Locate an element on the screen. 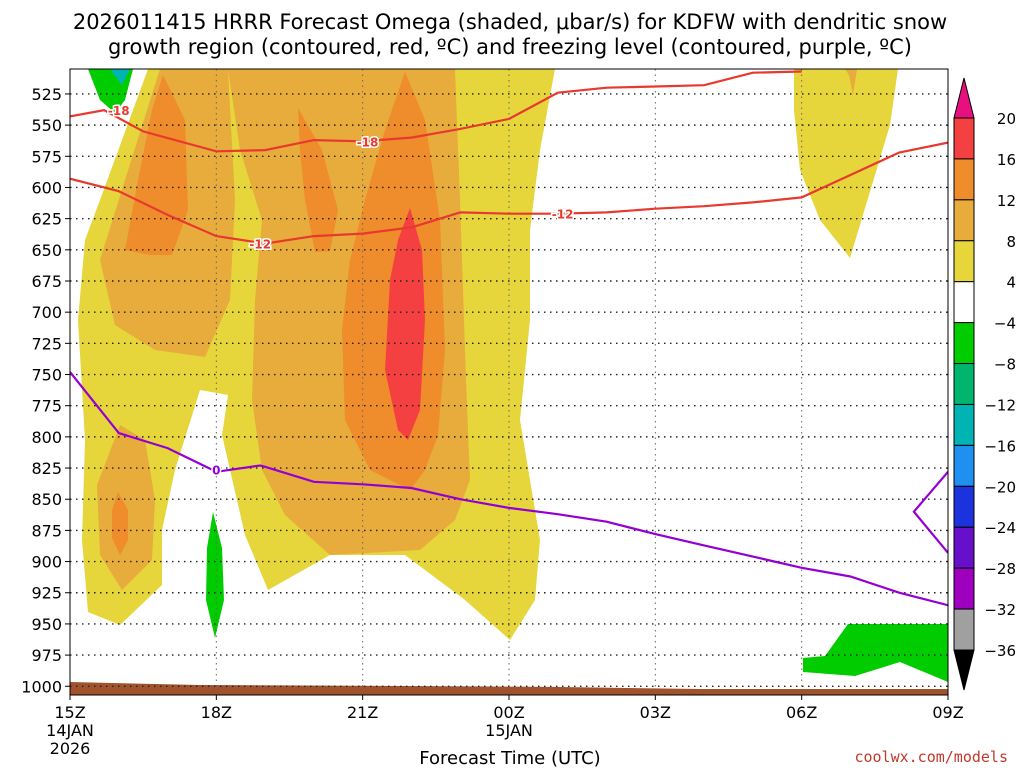  y-tick-label: 625 is located at coordinates (46, 219).